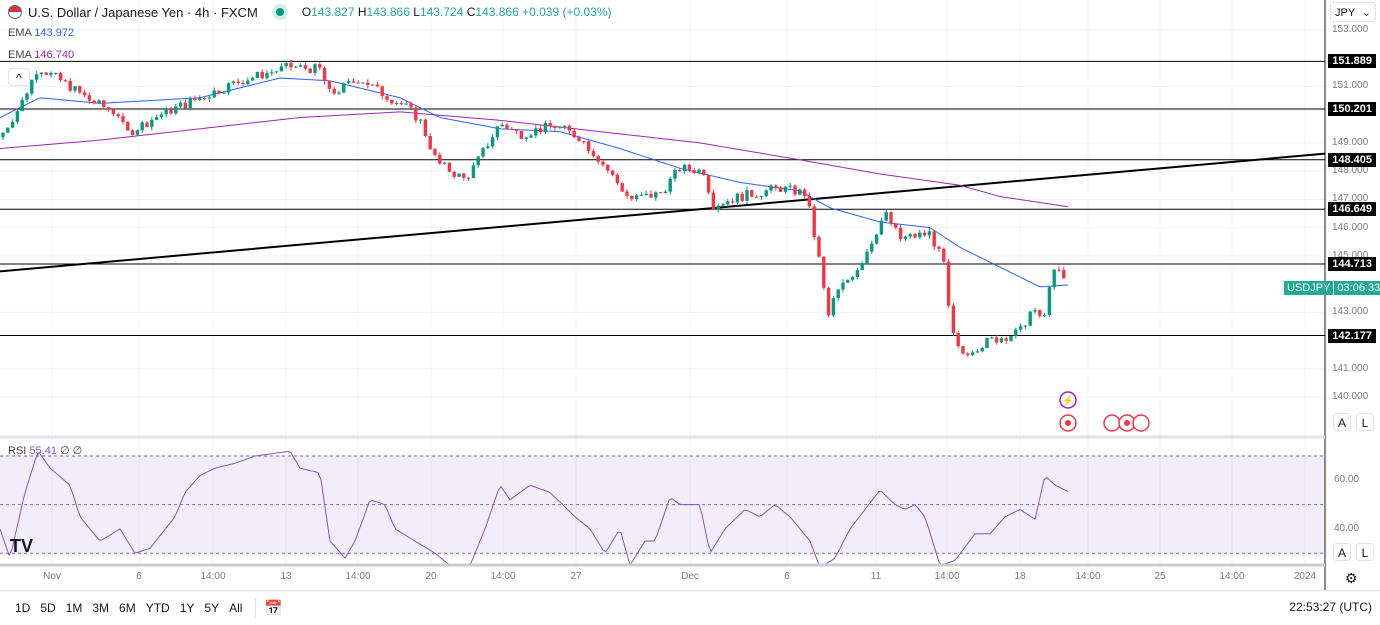  I want to click on range-3m: 3M, so click(101, 608).